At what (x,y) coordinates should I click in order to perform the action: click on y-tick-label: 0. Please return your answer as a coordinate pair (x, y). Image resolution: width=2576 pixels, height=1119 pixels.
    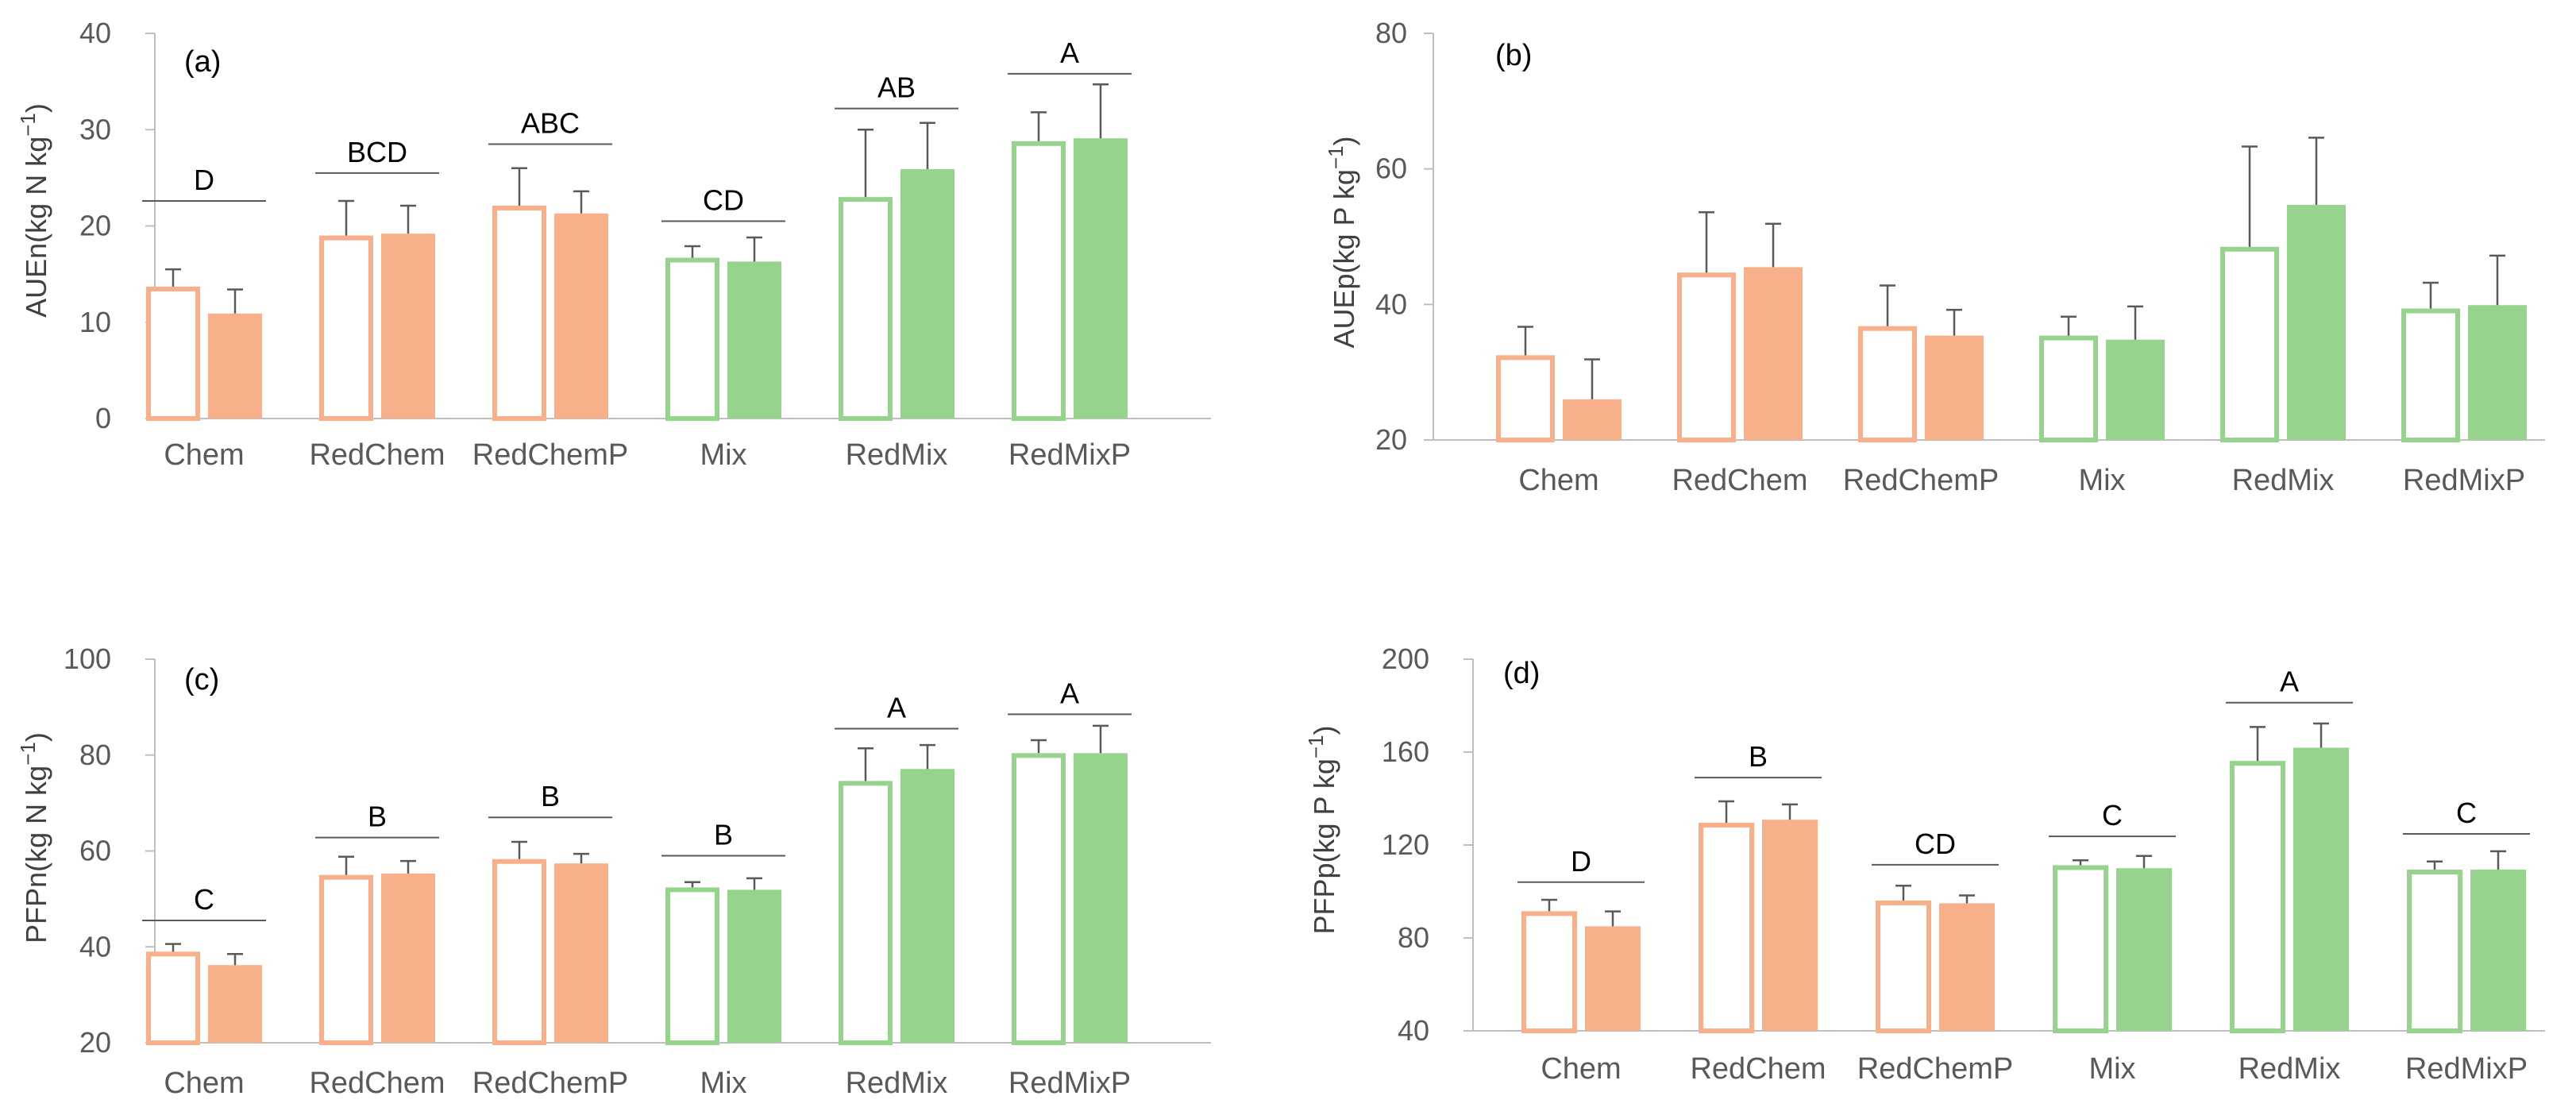
    Looking at the image, I should click on (103, 418).